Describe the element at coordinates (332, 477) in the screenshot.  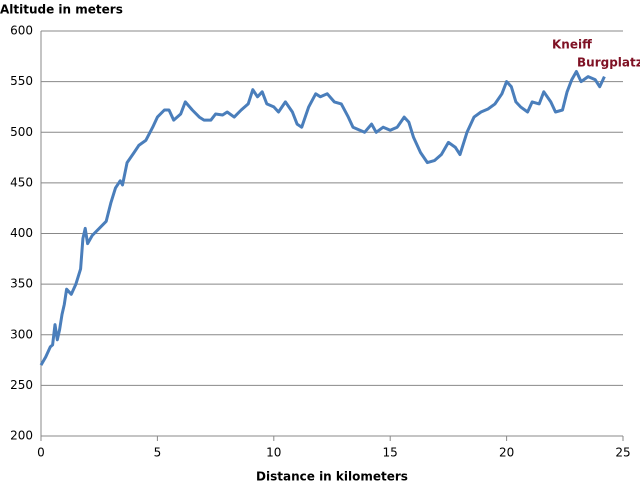
I see `x-axis-title: Distance in kilometers` at that location.